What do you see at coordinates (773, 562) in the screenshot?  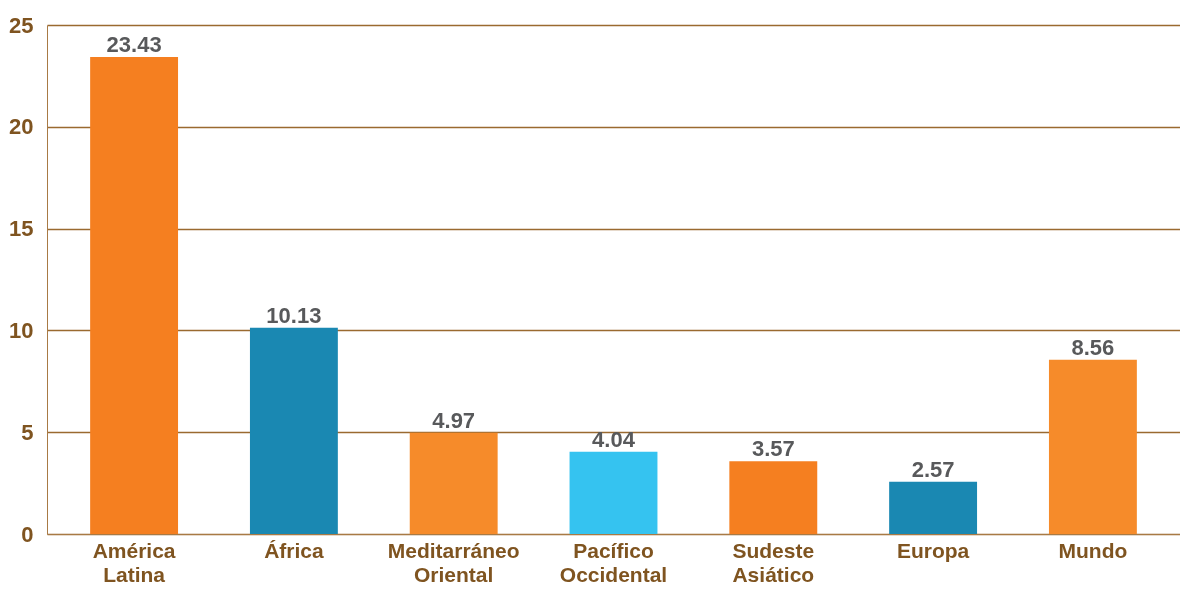 I see `x-tick-label: Sudeste Asiático` at bounding box center [773, 562].